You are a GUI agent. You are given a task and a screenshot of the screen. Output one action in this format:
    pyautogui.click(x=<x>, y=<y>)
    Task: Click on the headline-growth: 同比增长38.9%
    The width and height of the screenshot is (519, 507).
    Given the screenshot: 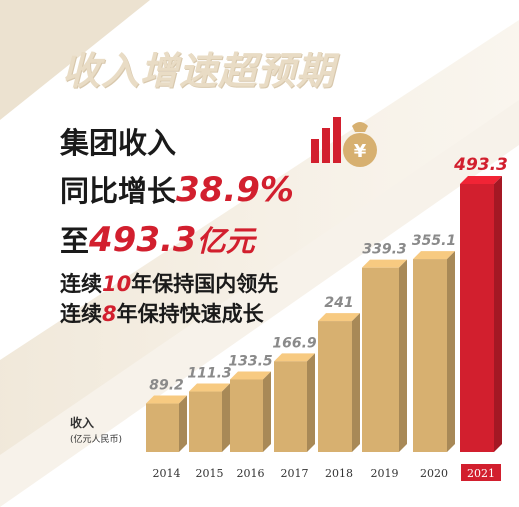 What is the action you would take?
    pyautogui.click(x=177, y=189)
    